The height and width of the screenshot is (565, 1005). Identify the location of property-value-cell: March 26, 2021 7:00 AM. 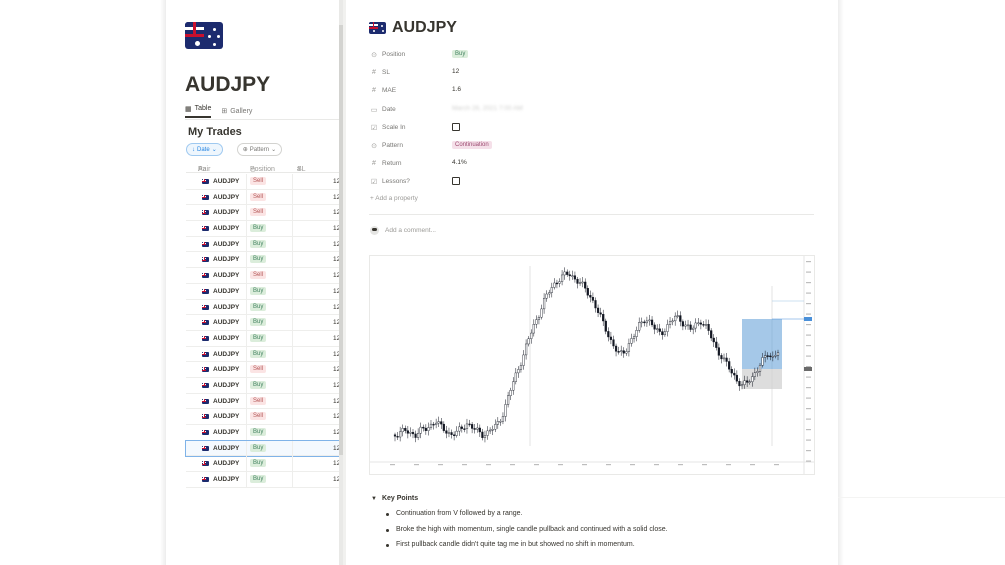
(487, 108).